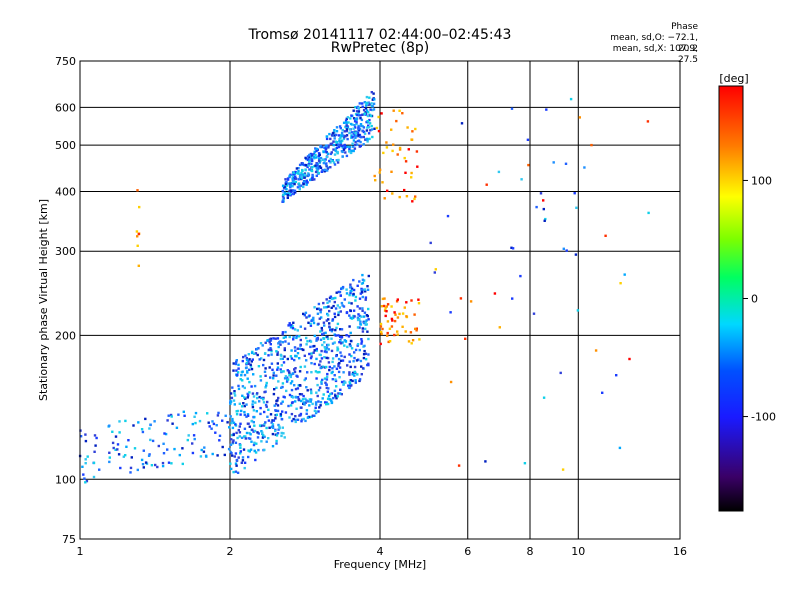 The image size is (800, 600). I want to click on y-tick-label: 200, so click(65, 335).